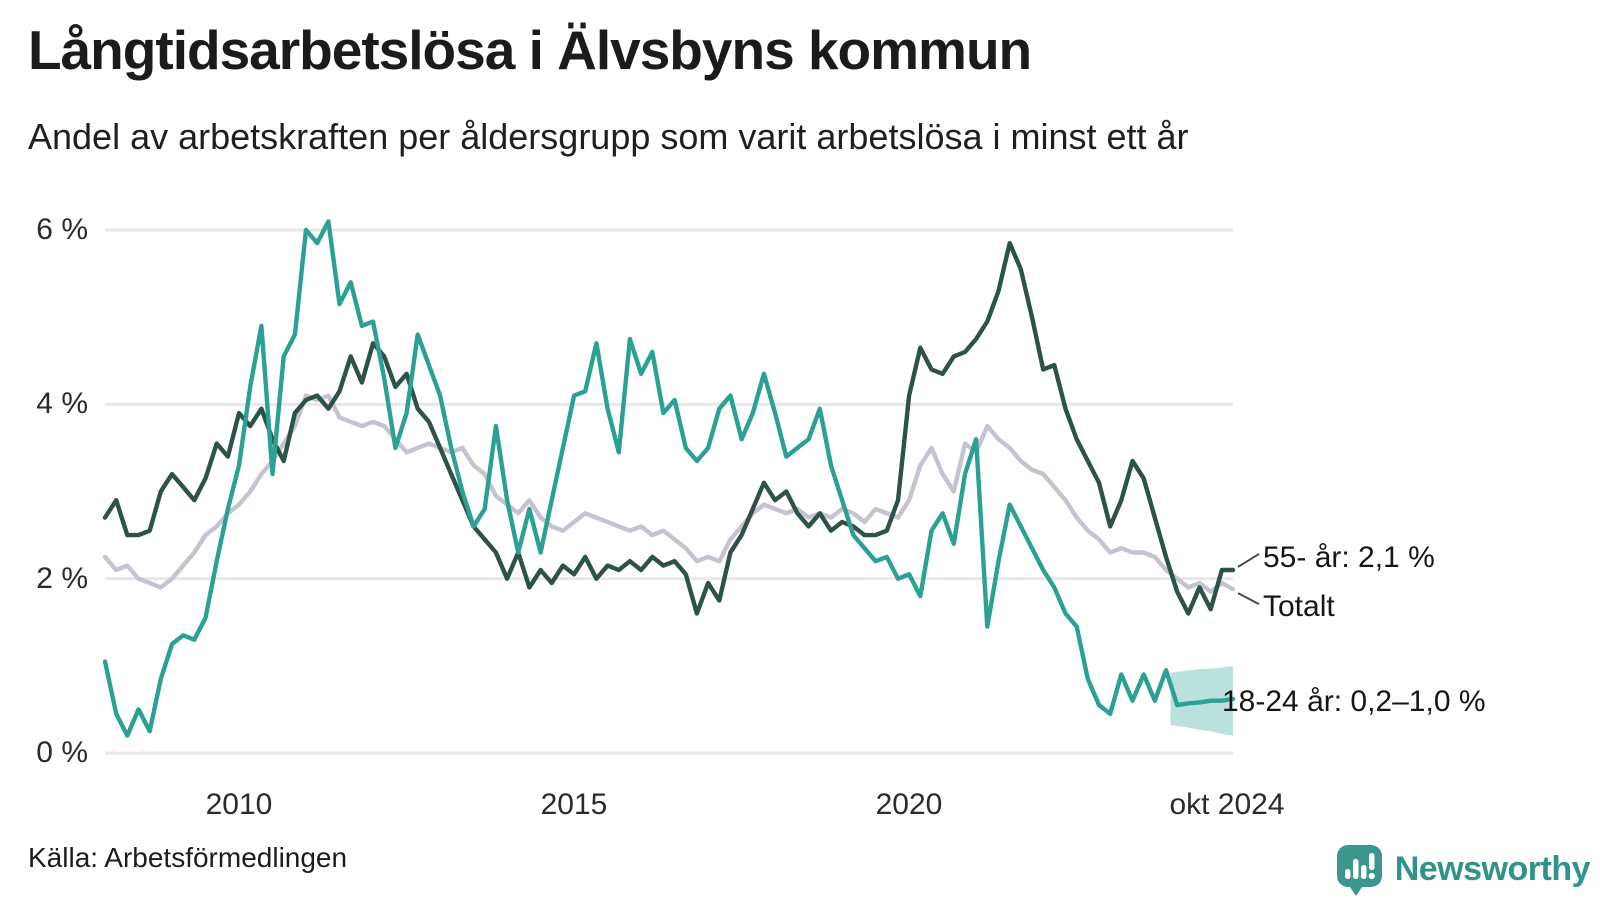 This screenshot has width=1600, height=900. Describe the element at coordinates (62, 403) in the screenshot. I see `y-tick-4: 4 %` at that location.